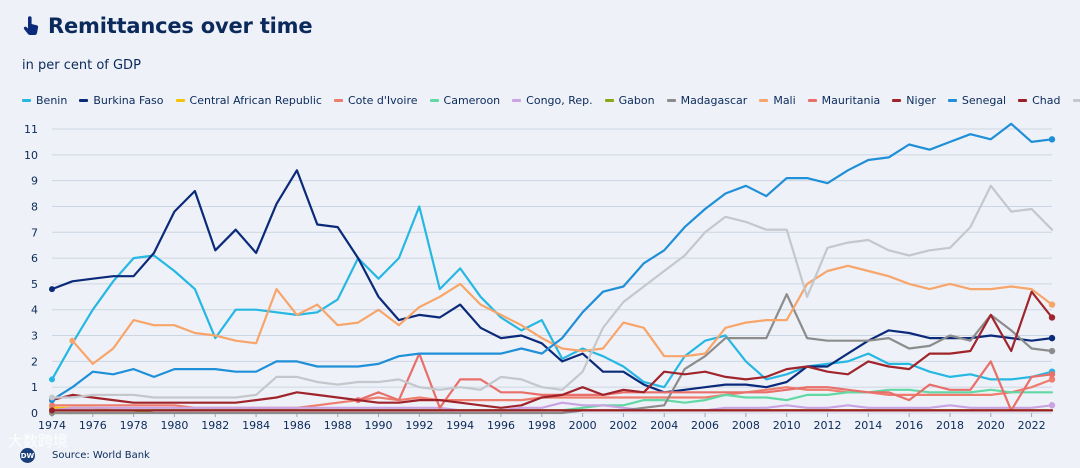 Image resolution: width=1080 pixels, height=468 pixels. I want to click on legend-item: Mali, so click(777, 100).